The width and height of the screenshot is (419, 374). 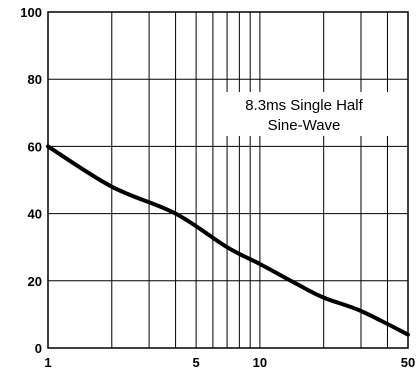 I want to click on annotation-background, so click(x=304, y=114).